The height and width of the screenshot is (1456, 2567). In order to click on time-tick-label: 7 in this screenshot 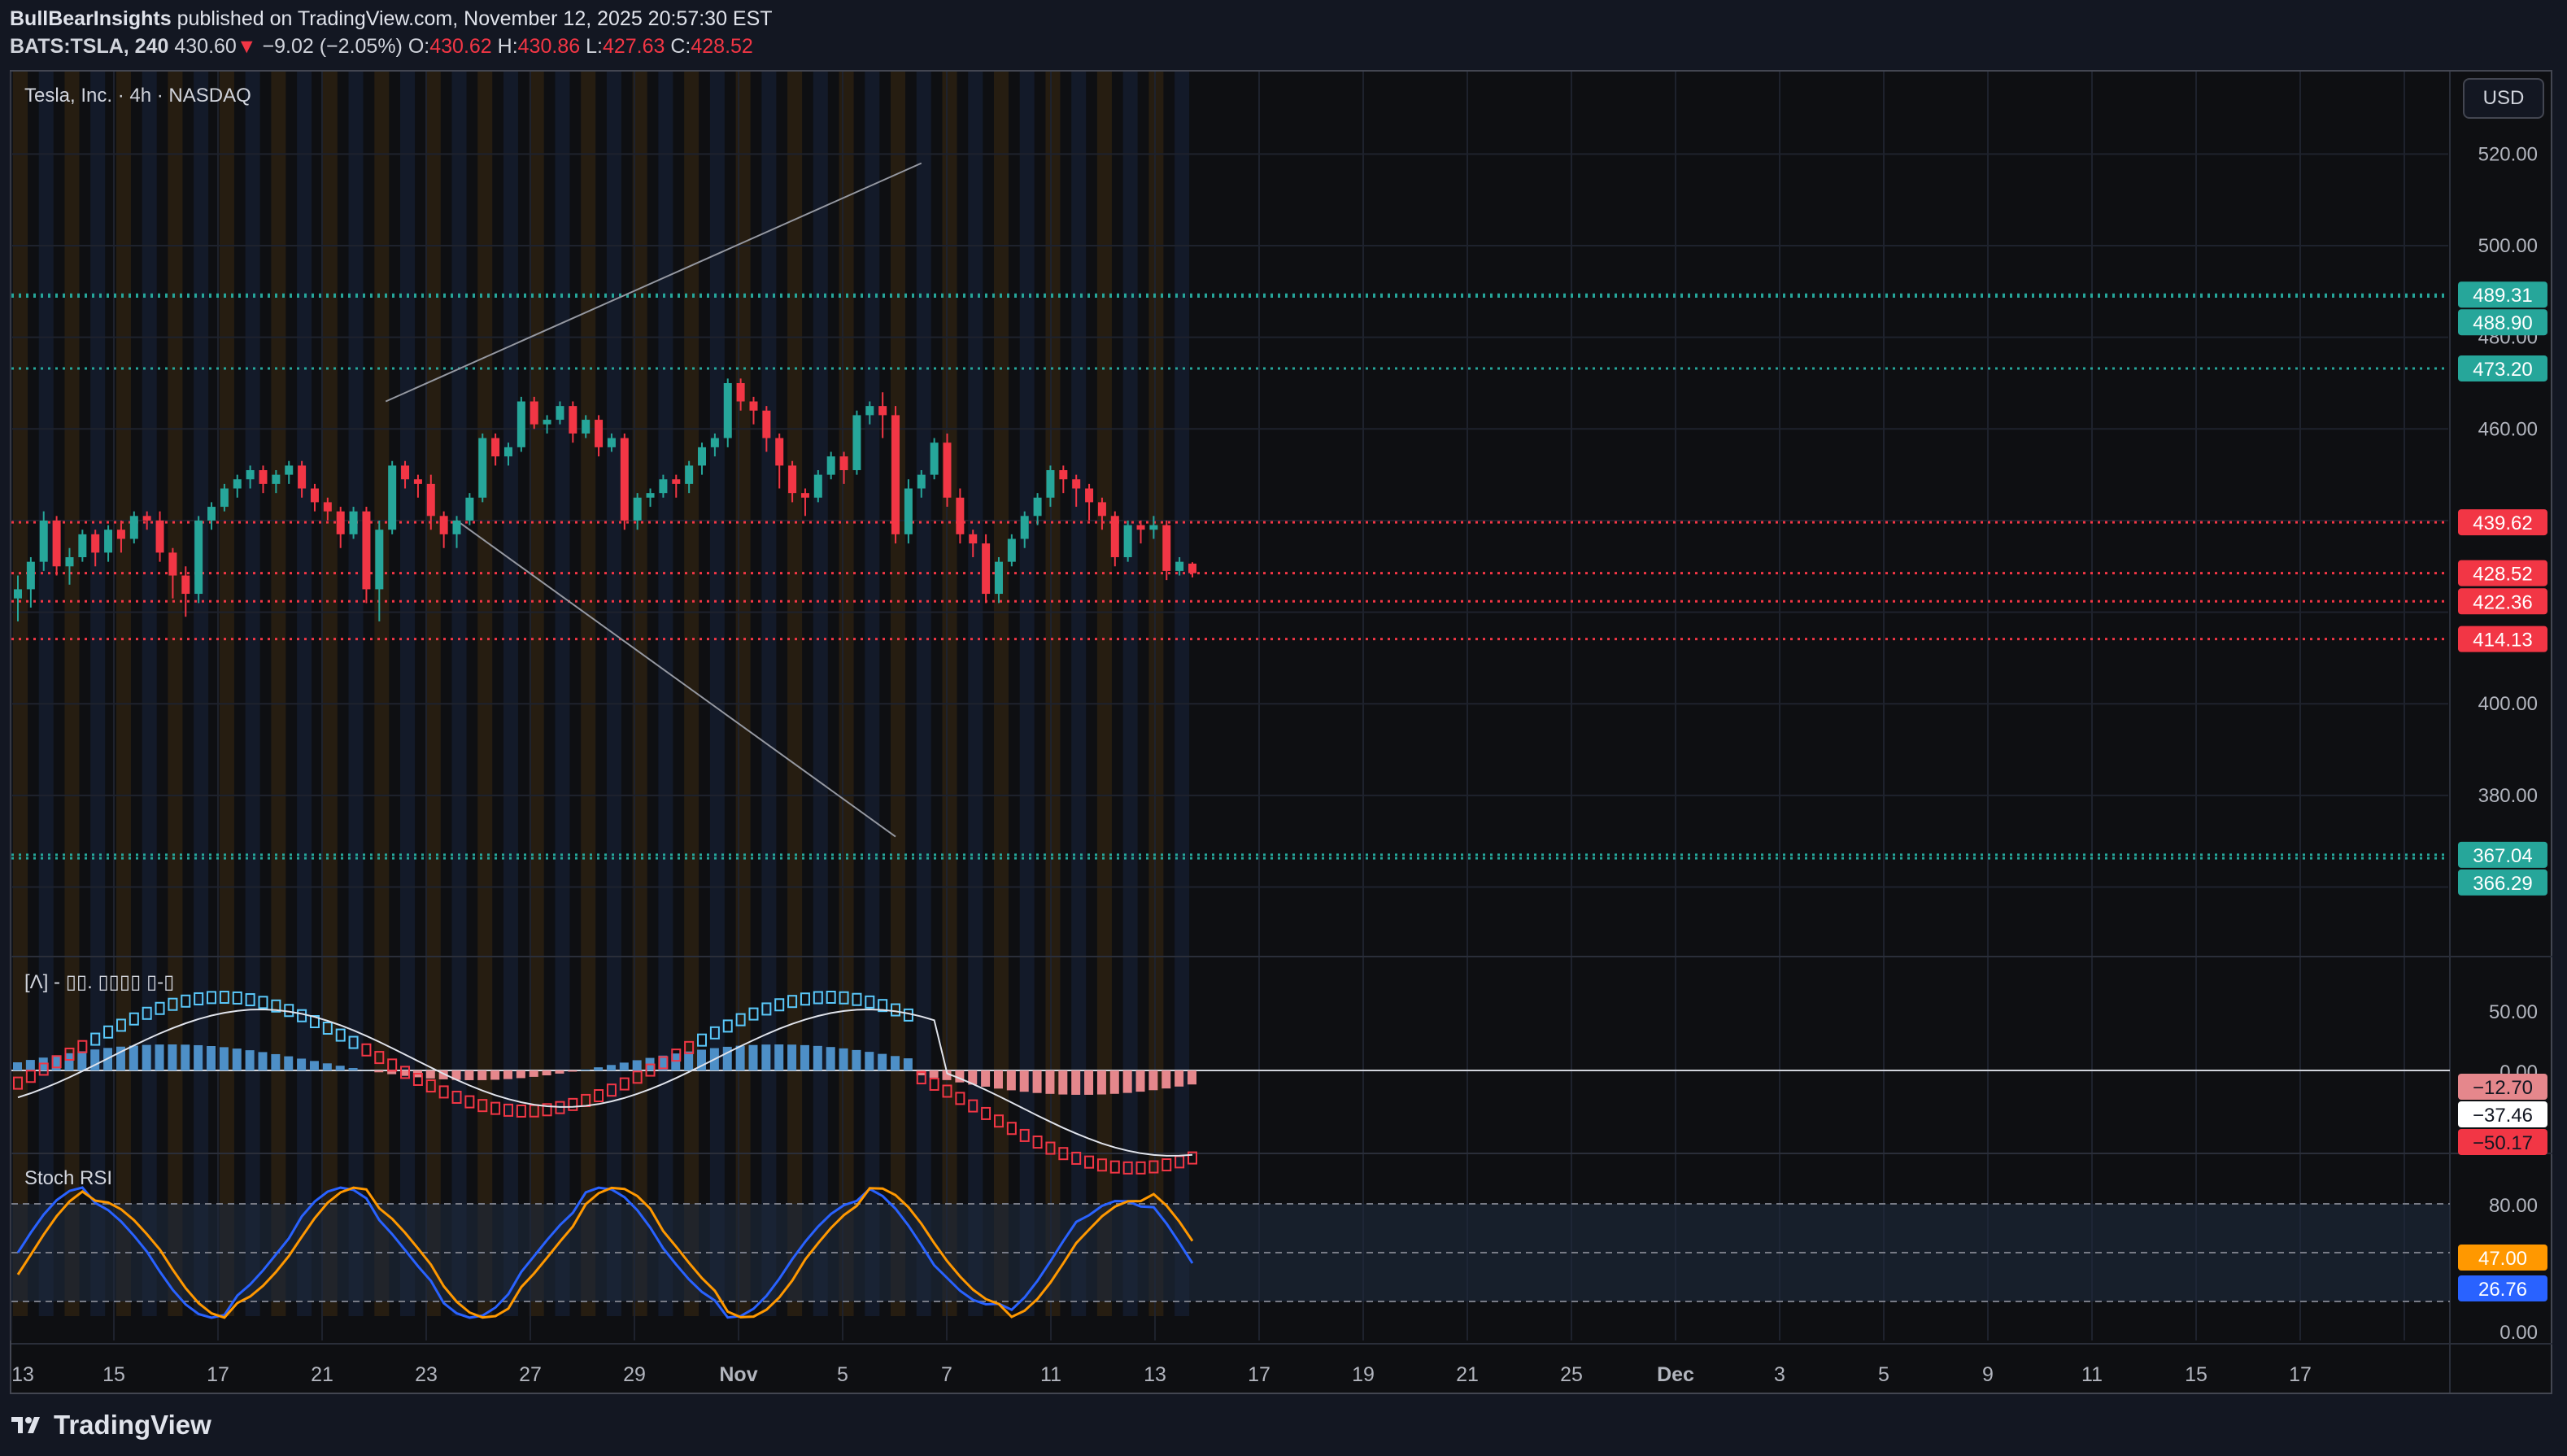, I will do `click(946, 1375)`.